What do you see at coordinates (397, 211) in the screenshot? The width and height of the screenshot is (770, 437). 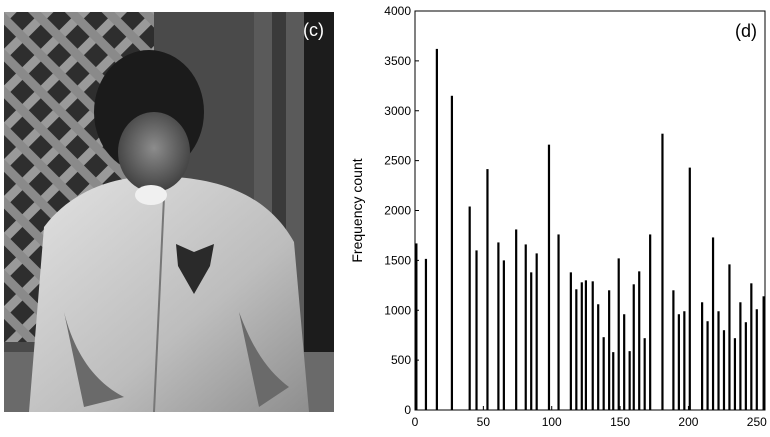 I see `y-tick-label: 2000` at bounding box center [397, 211].